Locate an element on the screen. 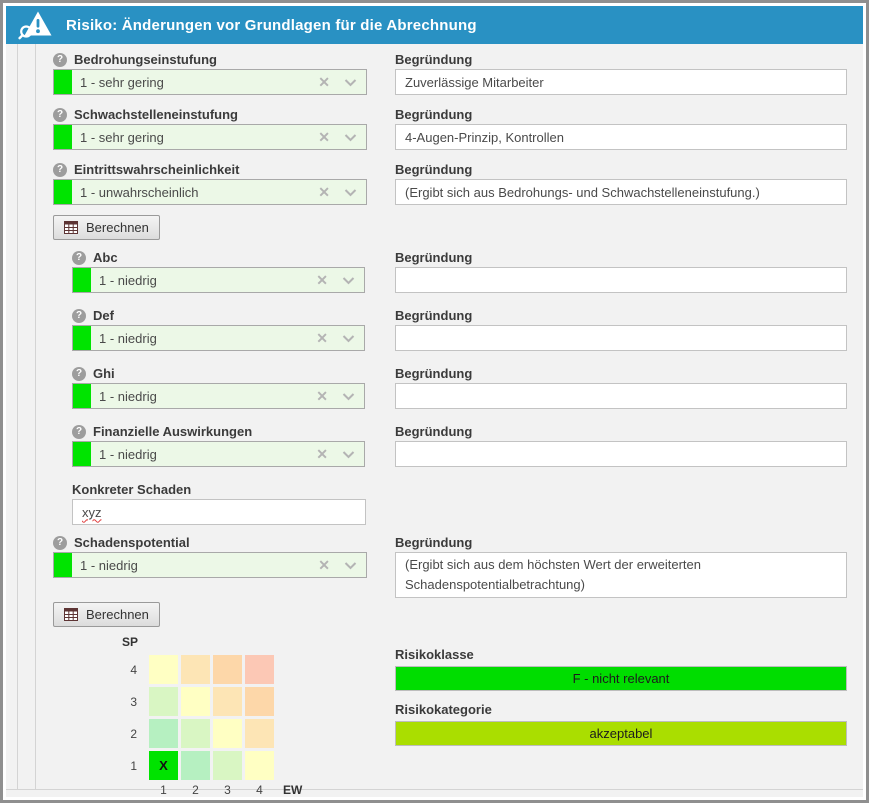 This screenshot has width=869, height=803. ew-axis-label: EW is located at coordinates (293, 790).